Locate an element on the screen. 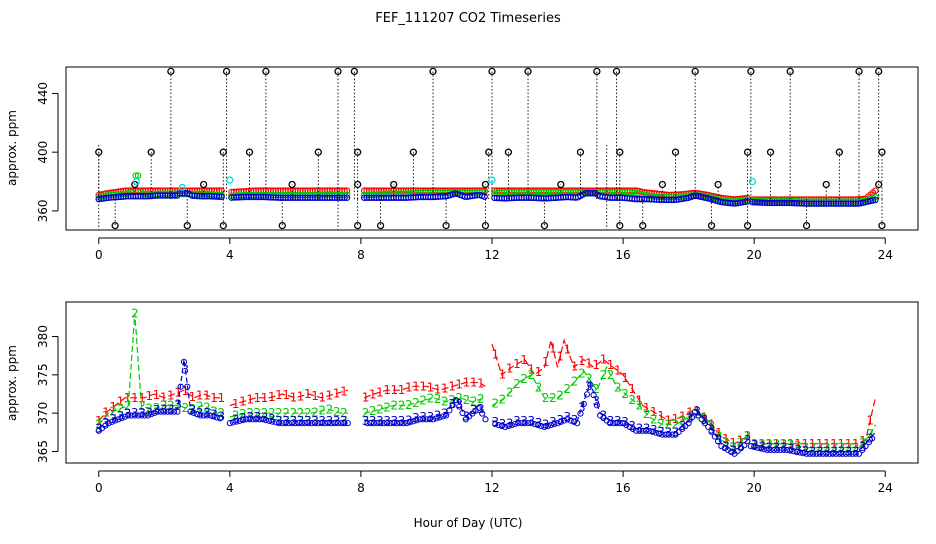 The width and height of the screenshot is (936, 544). top-series-1-point is located at coordinates (875, 190).